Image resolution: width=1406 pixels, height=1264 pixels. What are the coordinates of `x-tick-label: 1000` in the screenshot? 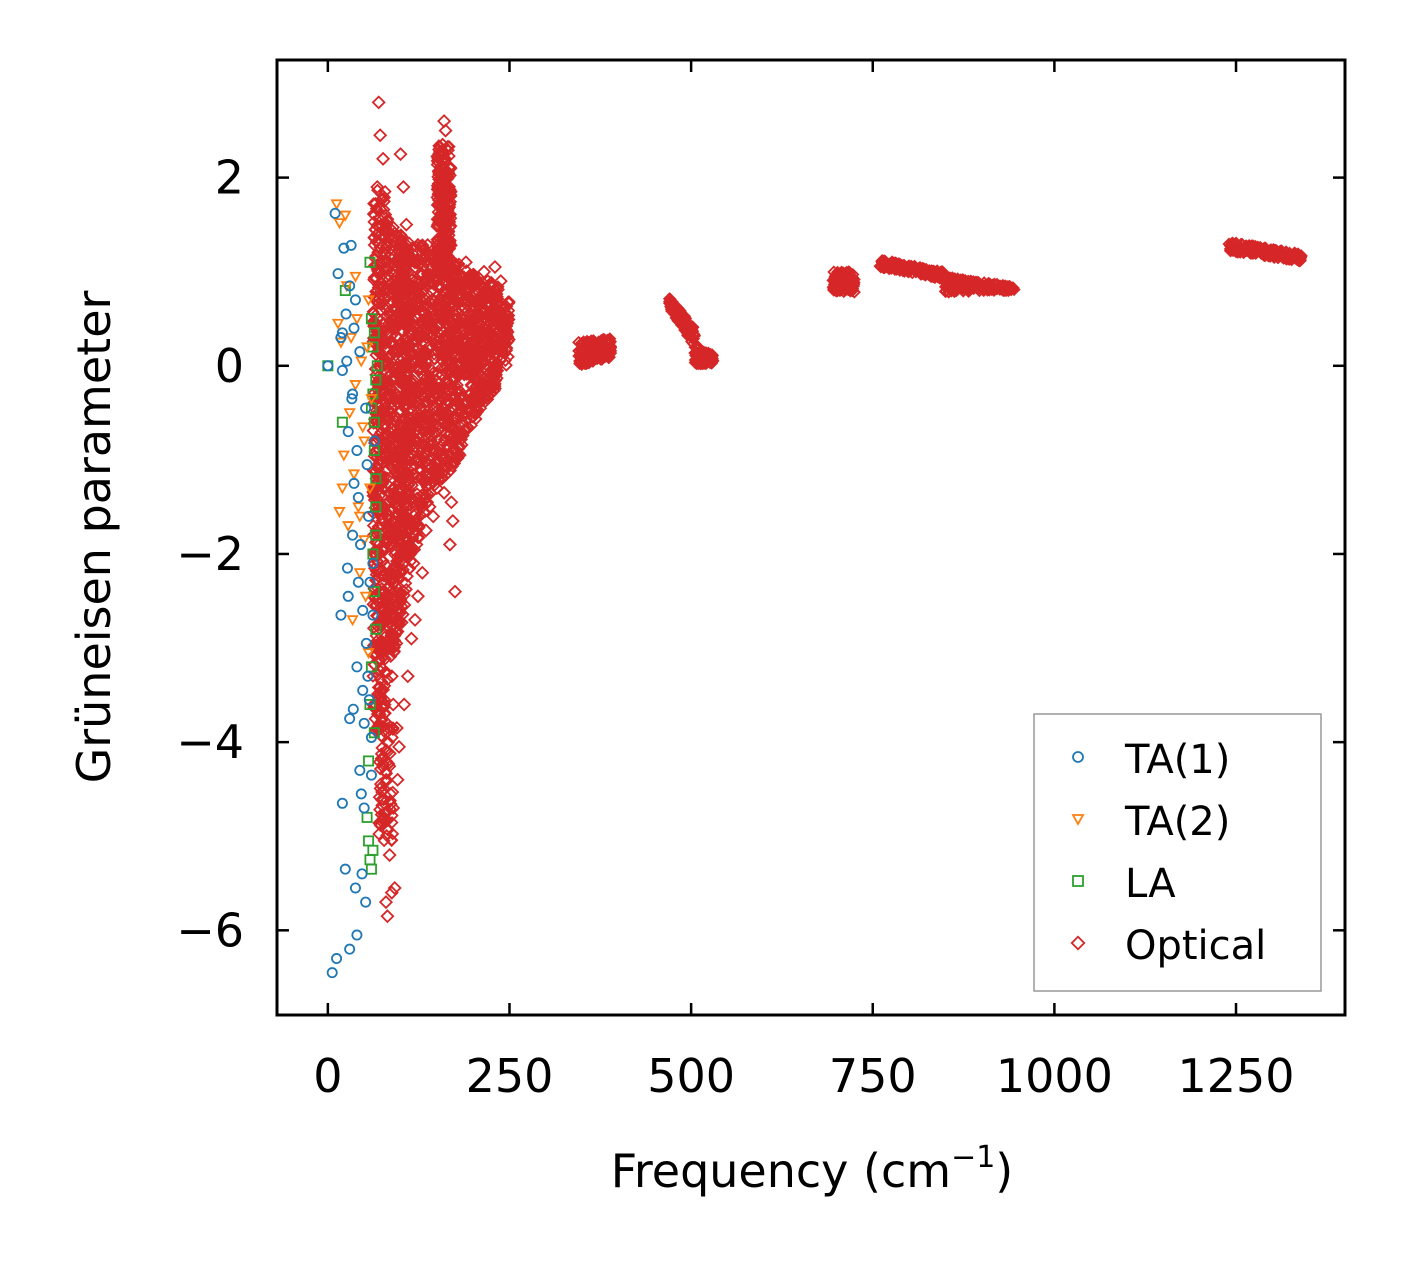 It's located at (1054, 1076).